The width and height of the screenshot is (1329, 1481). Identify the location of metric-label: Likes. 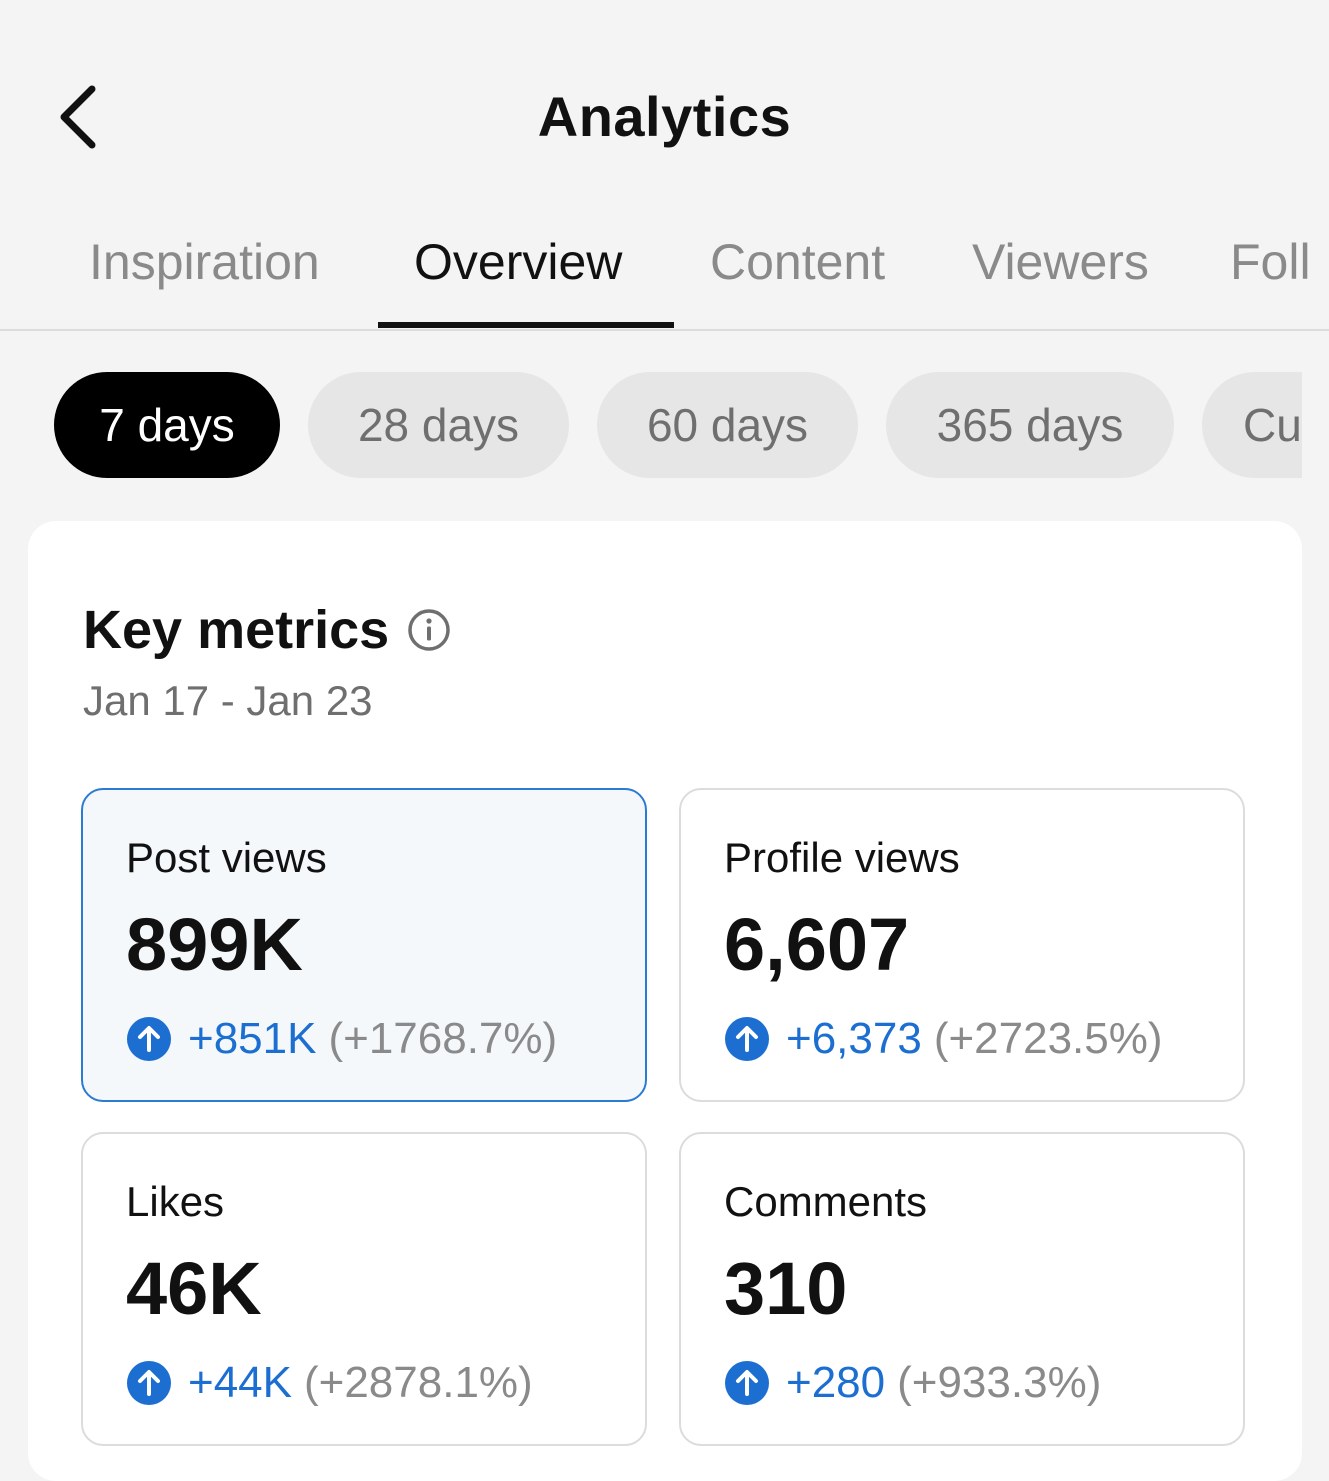
(175, 1201).